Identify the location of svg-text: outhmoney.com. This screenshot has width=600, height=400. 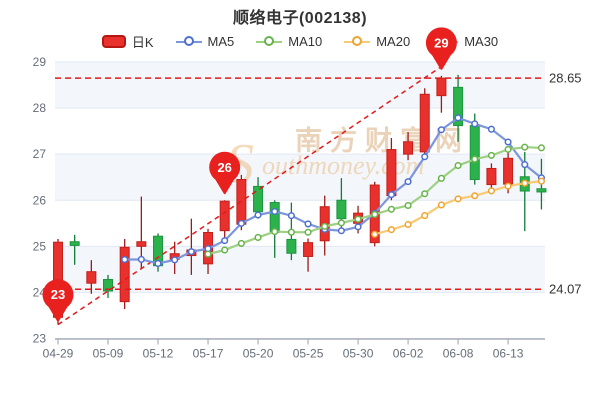
(343, 165).